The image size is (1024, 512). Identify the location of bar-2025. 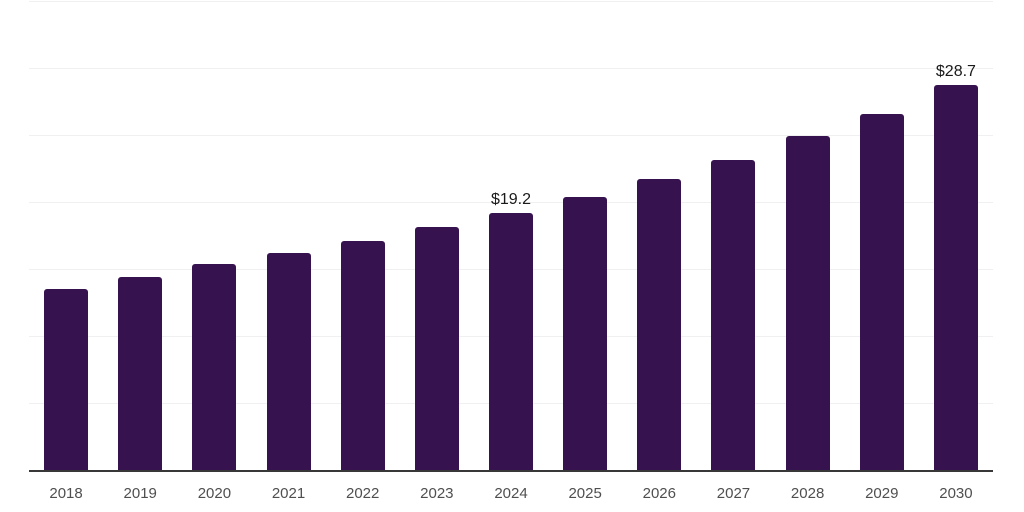
(585, 333).